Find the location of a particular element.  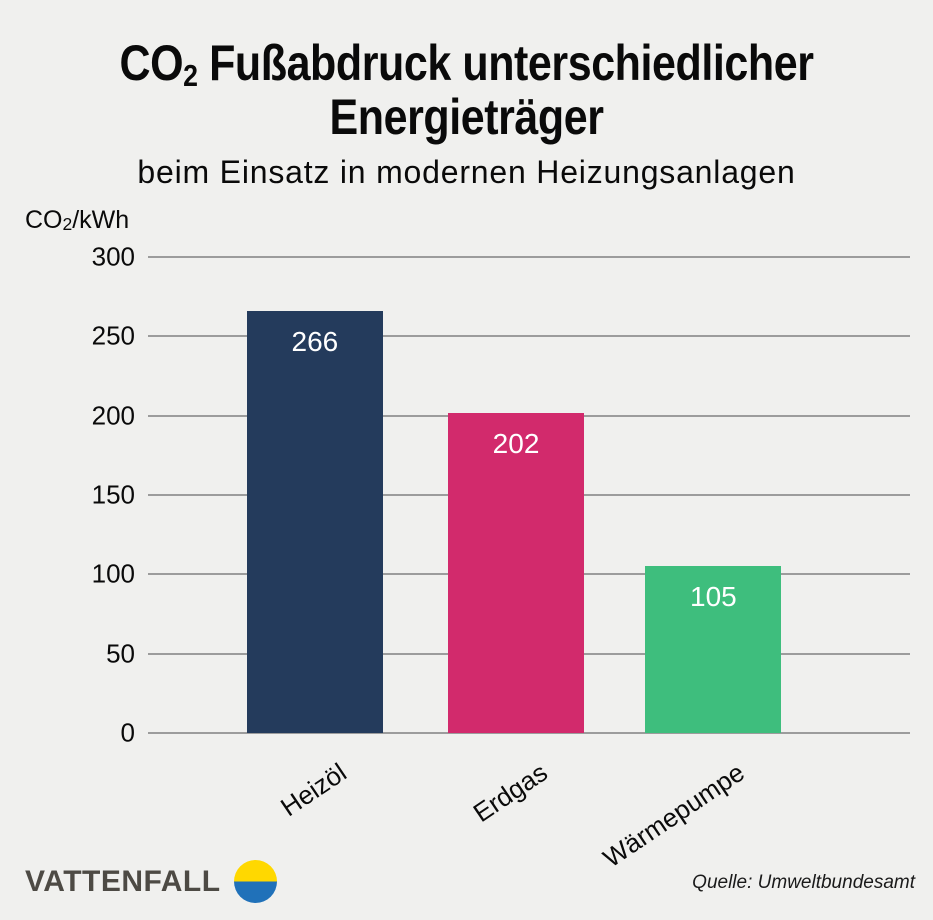

chart-title-line-1: CO2 Fußabdruck unterschiedlicher is located at coordinates (466, 64).